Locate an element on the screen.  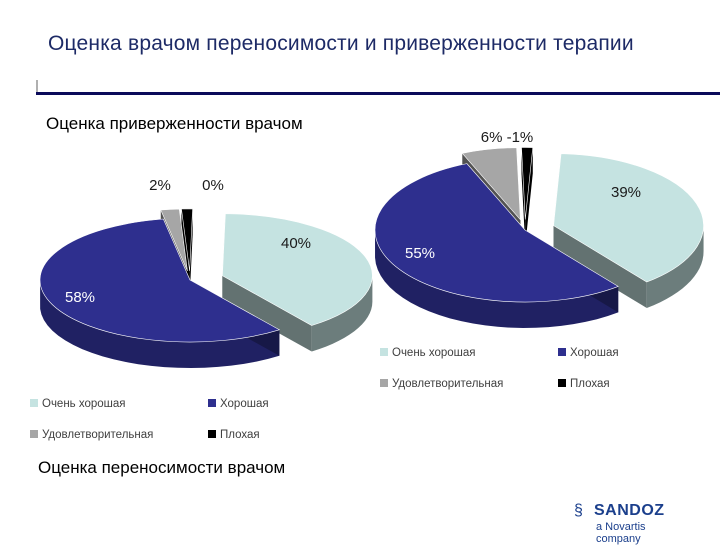
pie1-slice-Очень хорошая is located at coordinates (297, 269).